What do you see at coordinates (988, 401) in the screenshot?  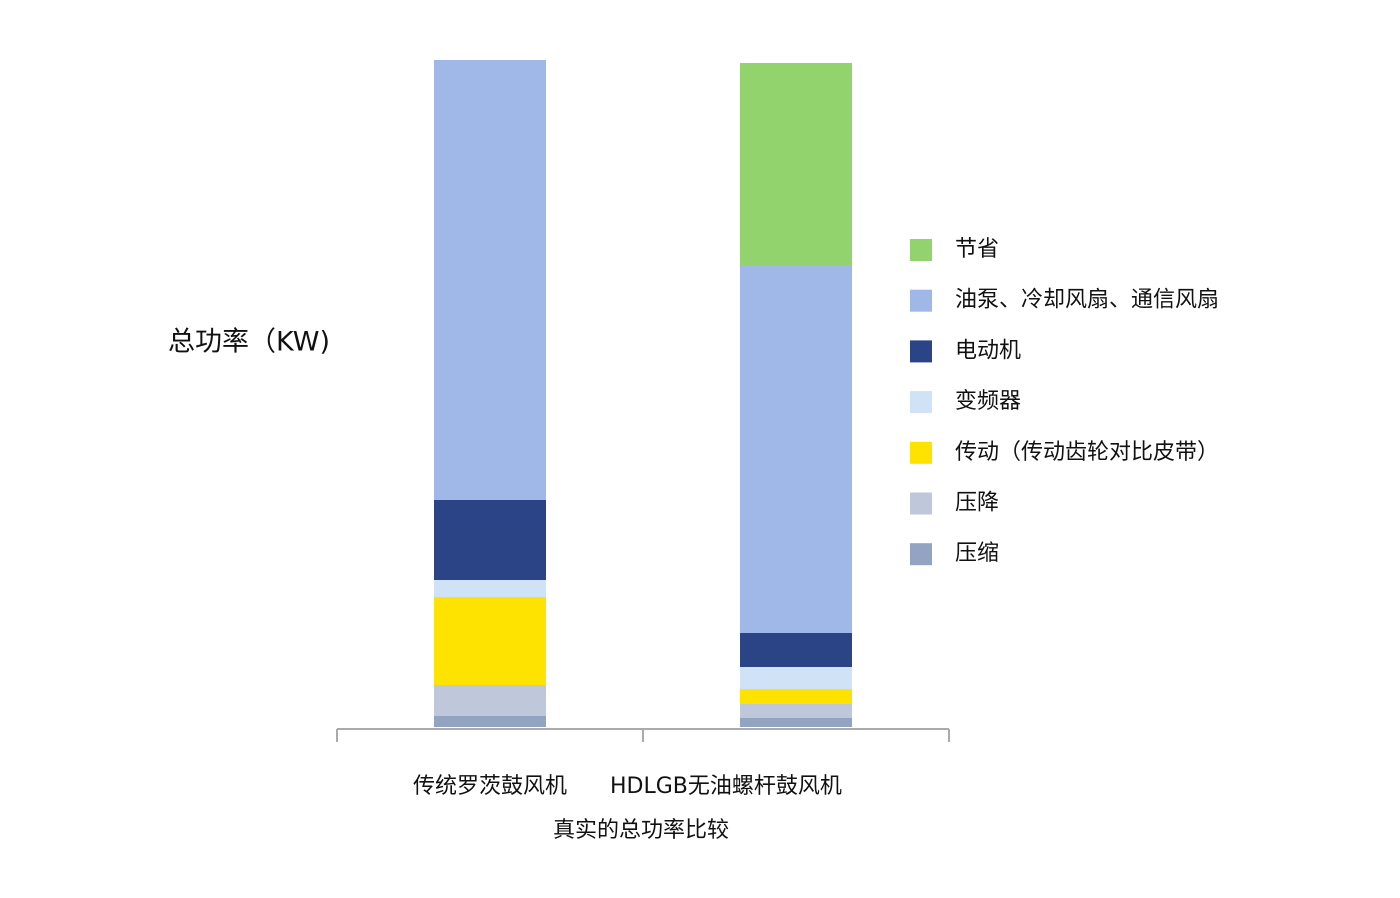 I see `legend-label: 变频器` at bounding box center [988, 401].